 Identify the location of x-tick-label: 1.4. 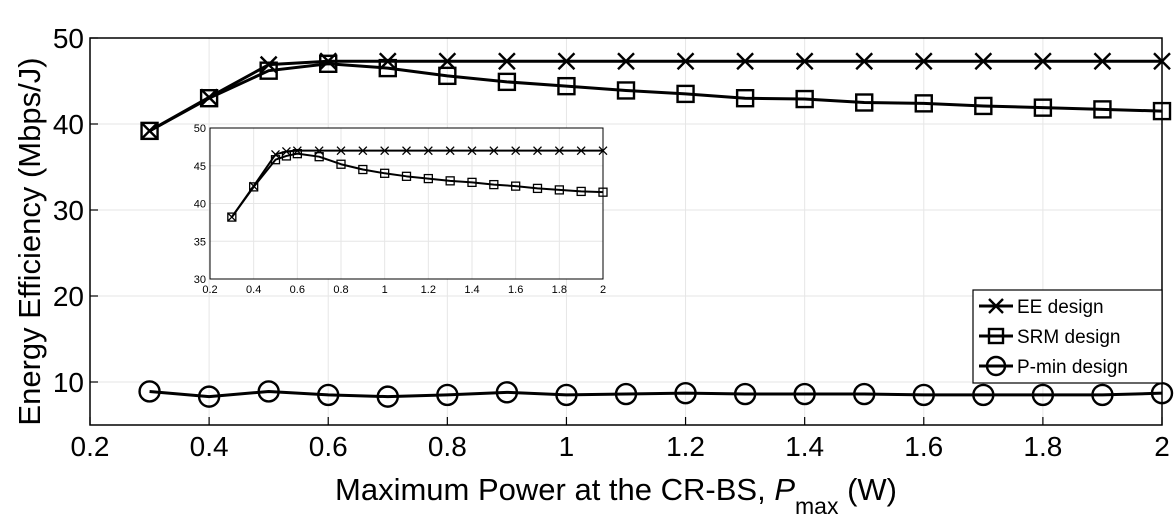
(804, 446).